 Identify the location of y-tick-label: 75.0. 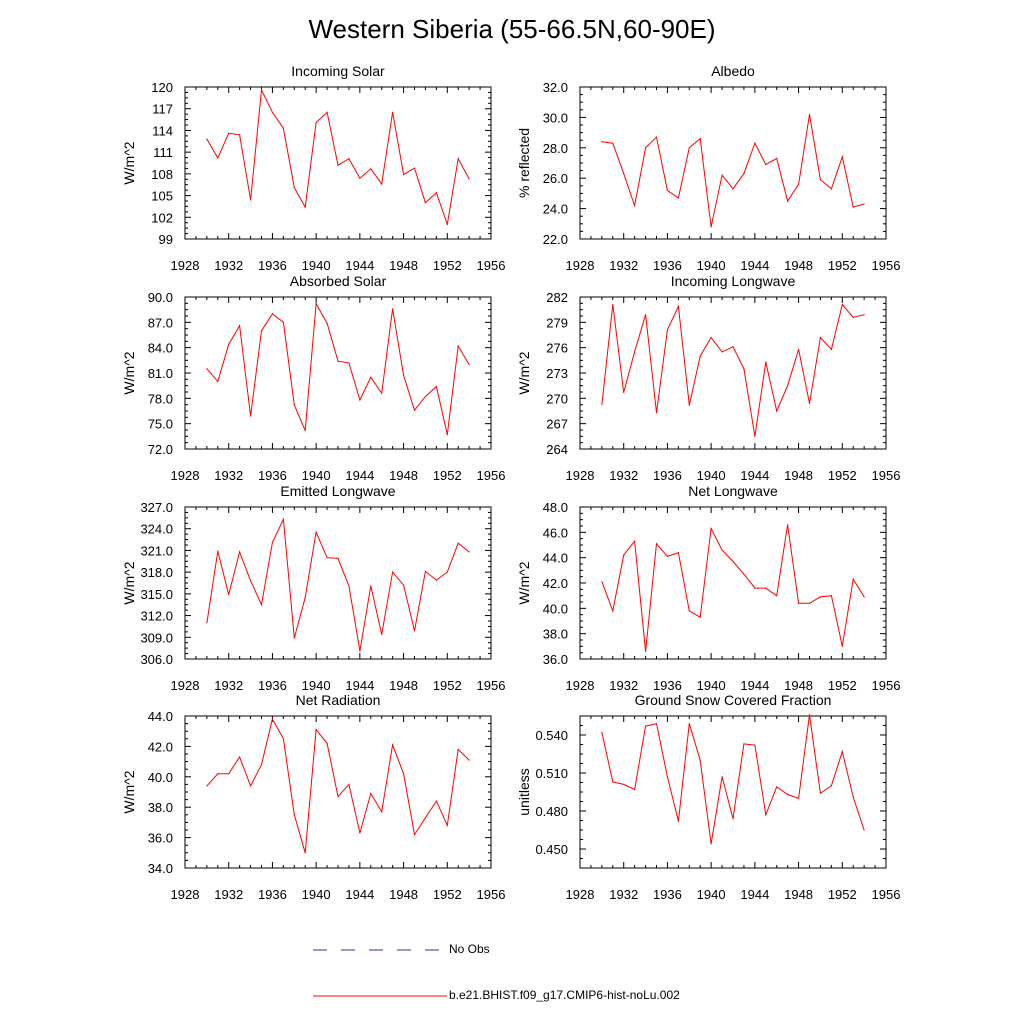
(160, 424).